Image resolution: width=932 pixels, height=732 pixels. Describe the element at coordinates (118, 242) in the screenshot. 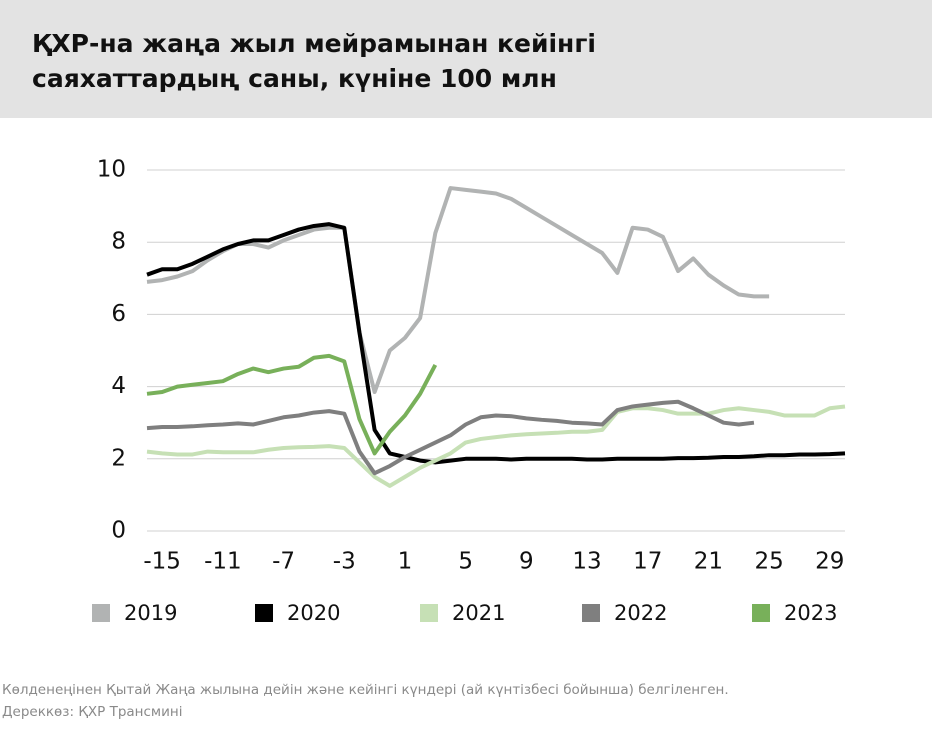

I see `y-tick-label: 8` at that location.